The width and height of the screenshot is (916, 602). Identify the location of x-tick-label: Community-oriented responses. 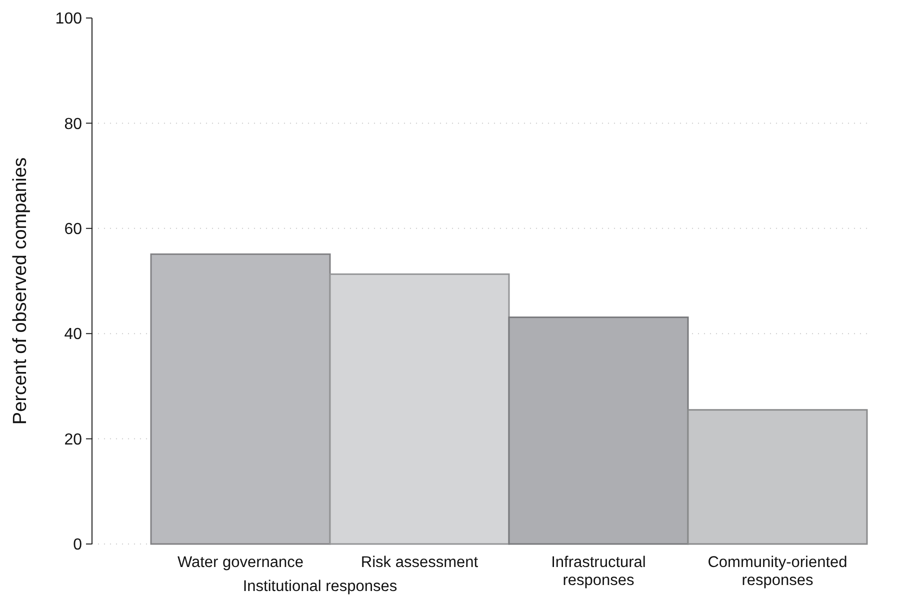
(778, 571).